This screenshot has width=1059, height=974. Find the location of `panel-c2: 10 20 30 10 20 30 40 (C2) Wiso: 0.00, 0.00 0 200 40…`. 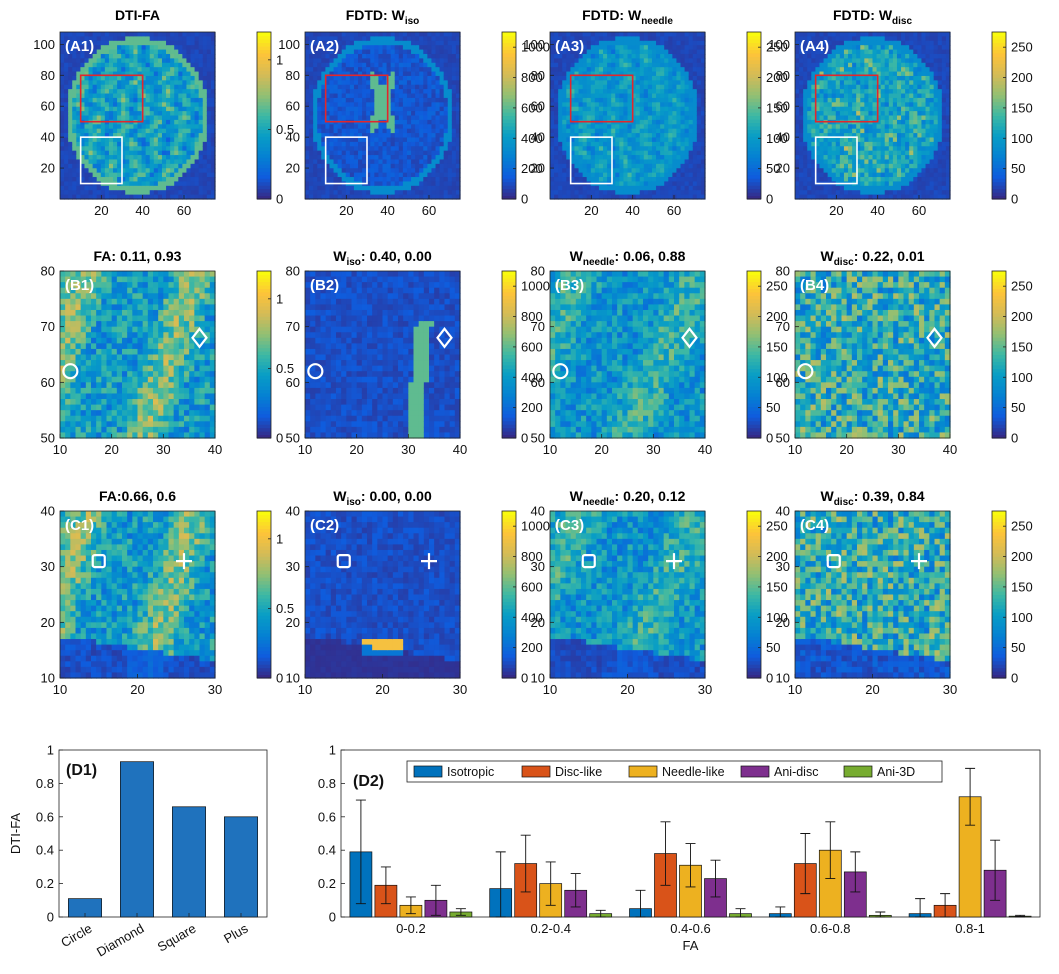

panel-c2: 10 20 30 10 20 30 40 (C2) Wiso: 0.00, 0.00 0 200 40… is located at coordinates (418, 592).